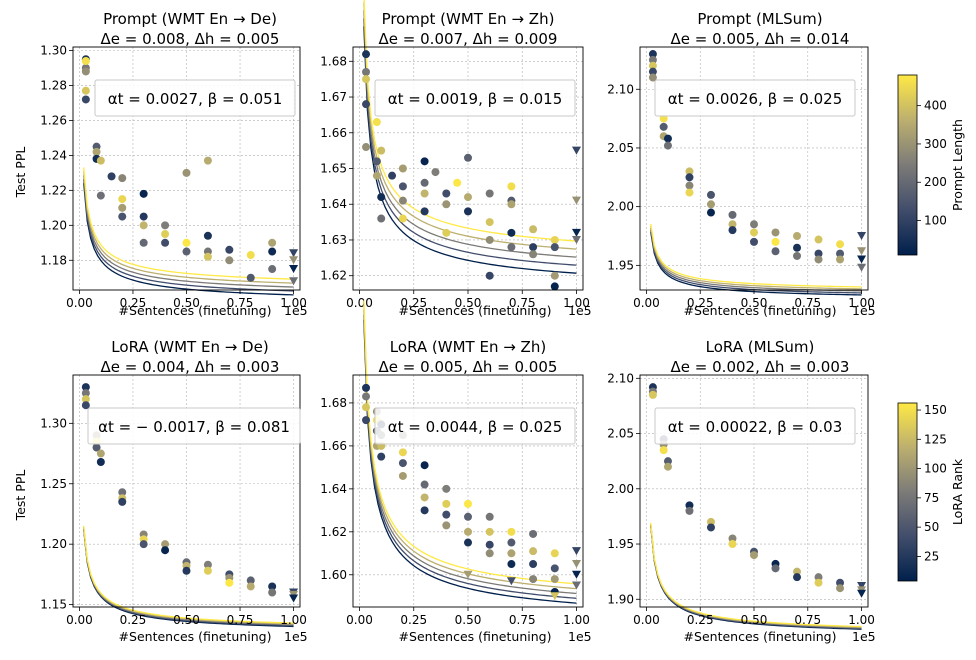 This screenshot has height=660, width=976. I want to click on colorbar-tick-label: 25, so click(931, 556).